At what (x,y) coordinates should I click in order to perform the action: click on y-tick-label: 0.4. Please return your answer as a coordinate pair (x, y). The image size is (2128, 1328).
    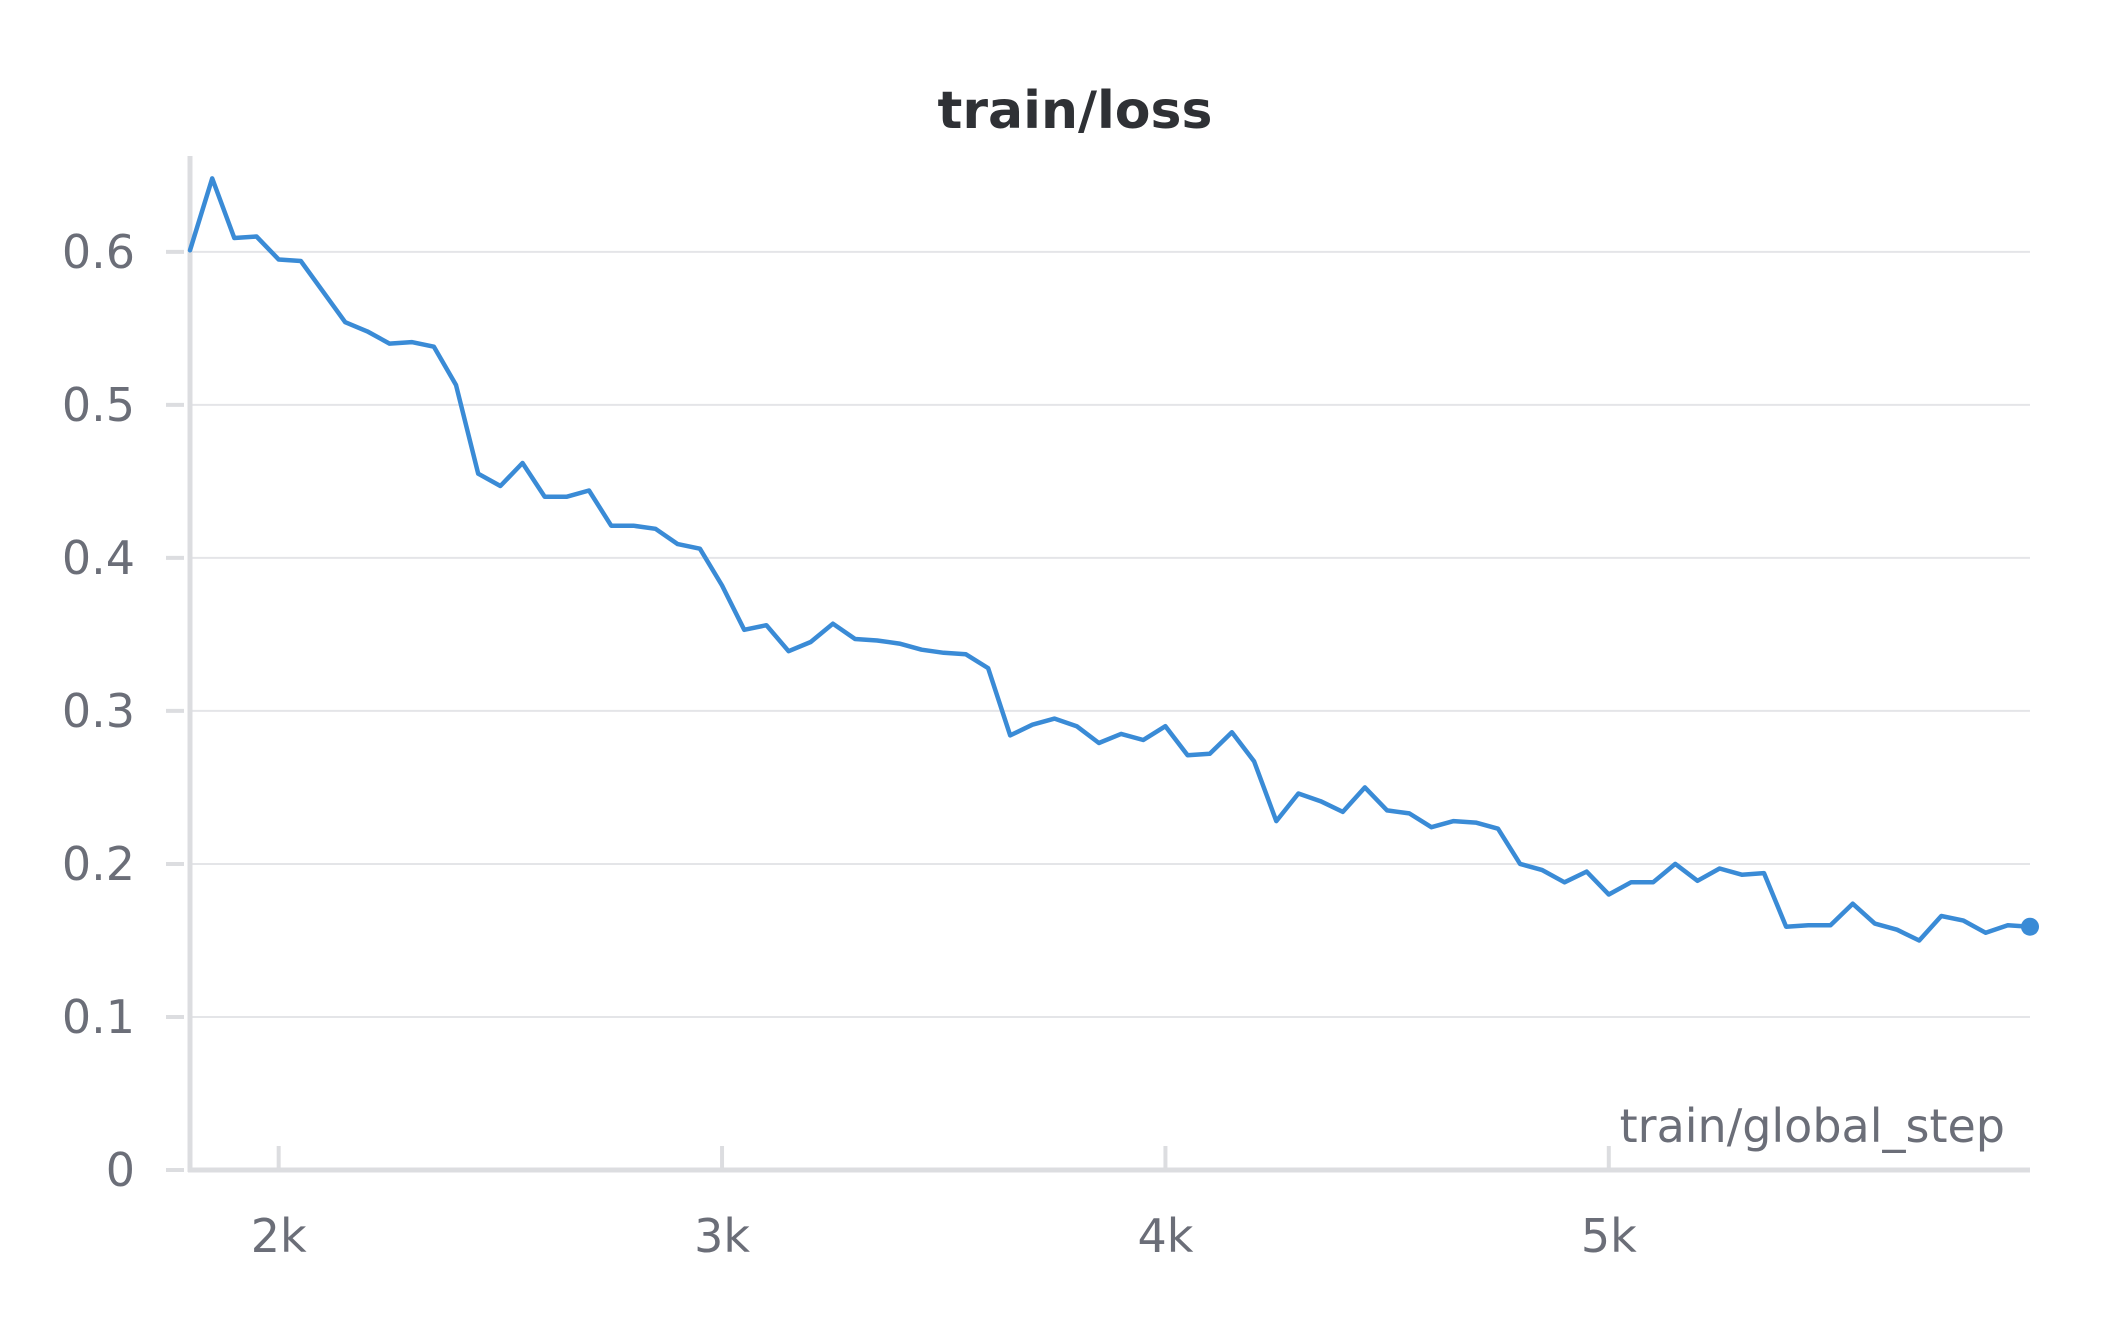
    Looking at the image, I should click on (98, 558).